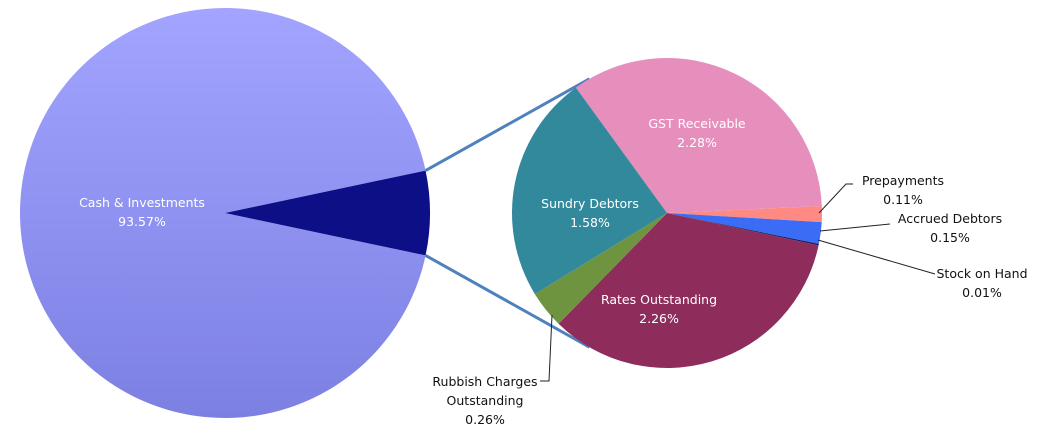  I want to click on label-value: 0.01%, so click(982, 292).